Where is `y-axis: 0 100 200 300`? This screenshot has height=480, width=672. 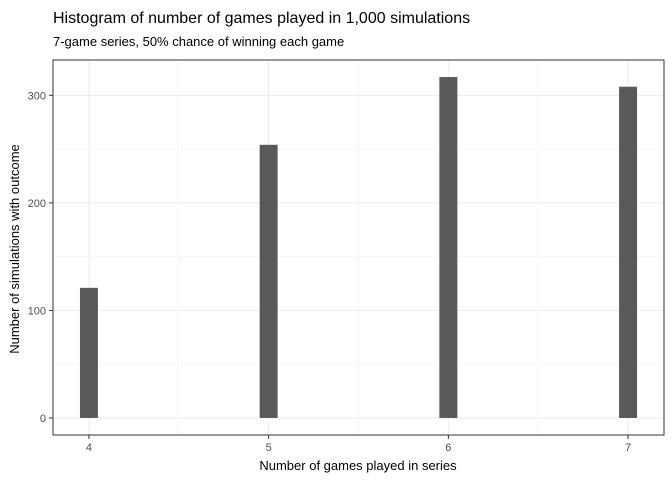
y-axis: 0 100 200 300 is located at coordinates (40, 257).